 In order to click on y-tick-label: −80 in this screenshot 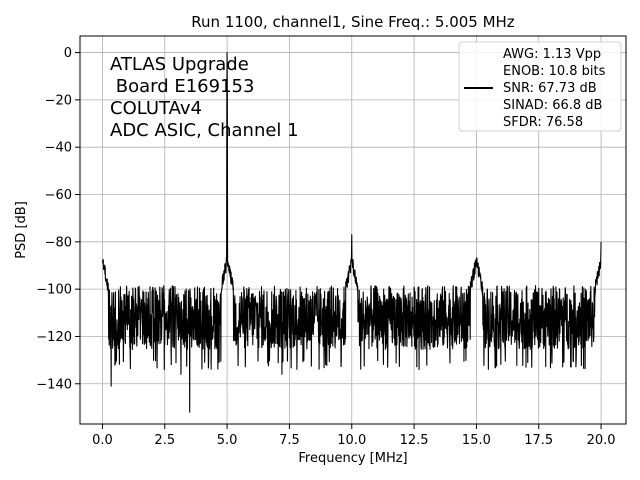, I will do `click(58, 242)`.